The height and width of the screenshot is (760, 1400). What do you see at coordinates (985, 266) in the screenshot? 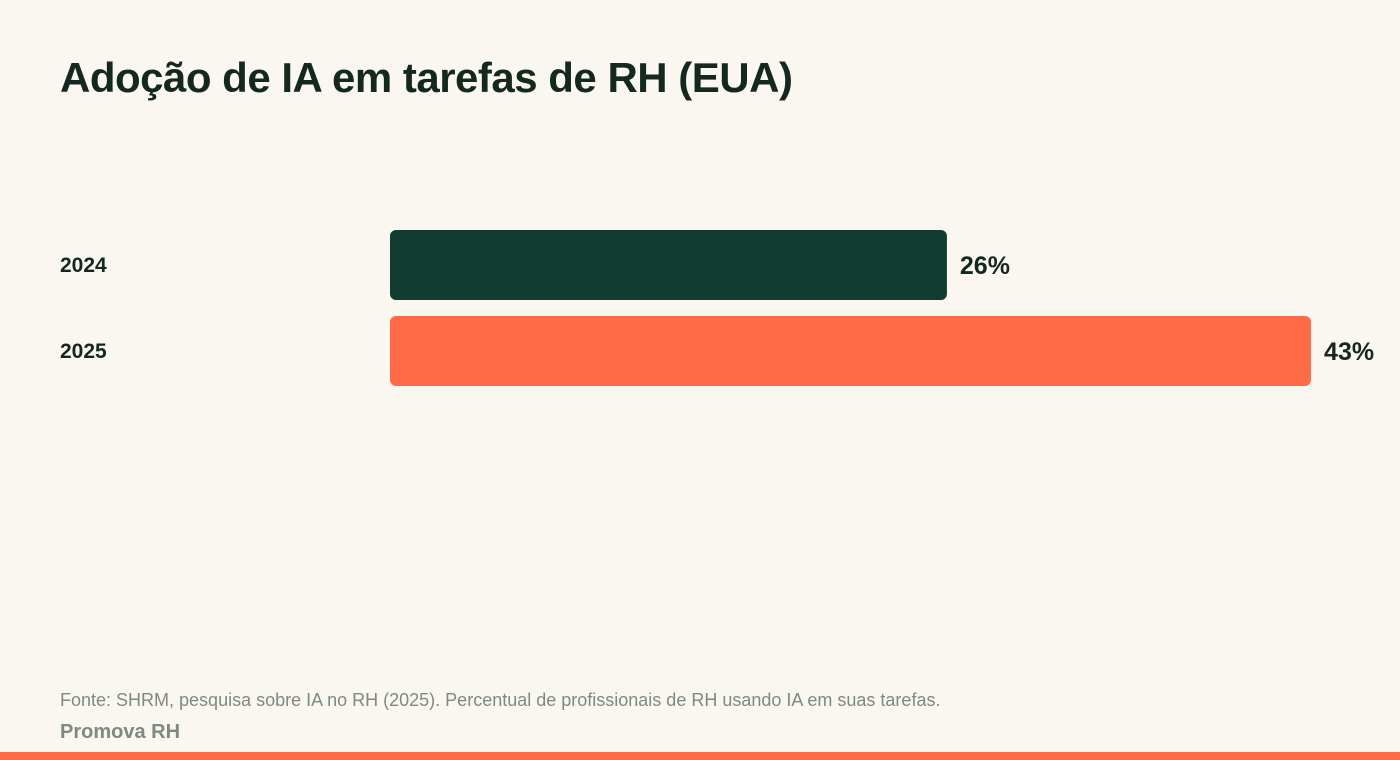
I see `value-label: 26%` at bounding box center [985, 266].